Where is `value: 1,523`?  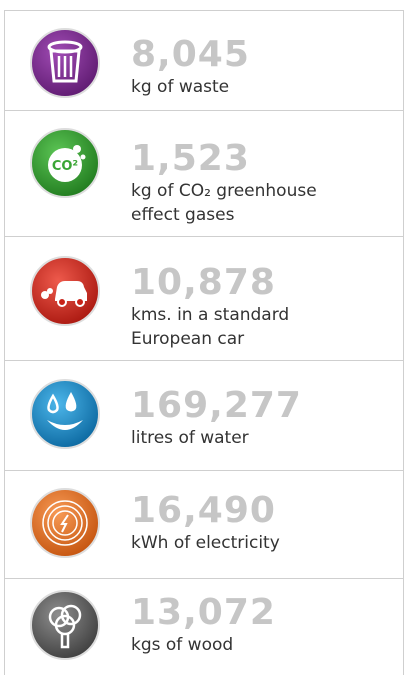 value: 1,523 is located at coordinates (190, 158).